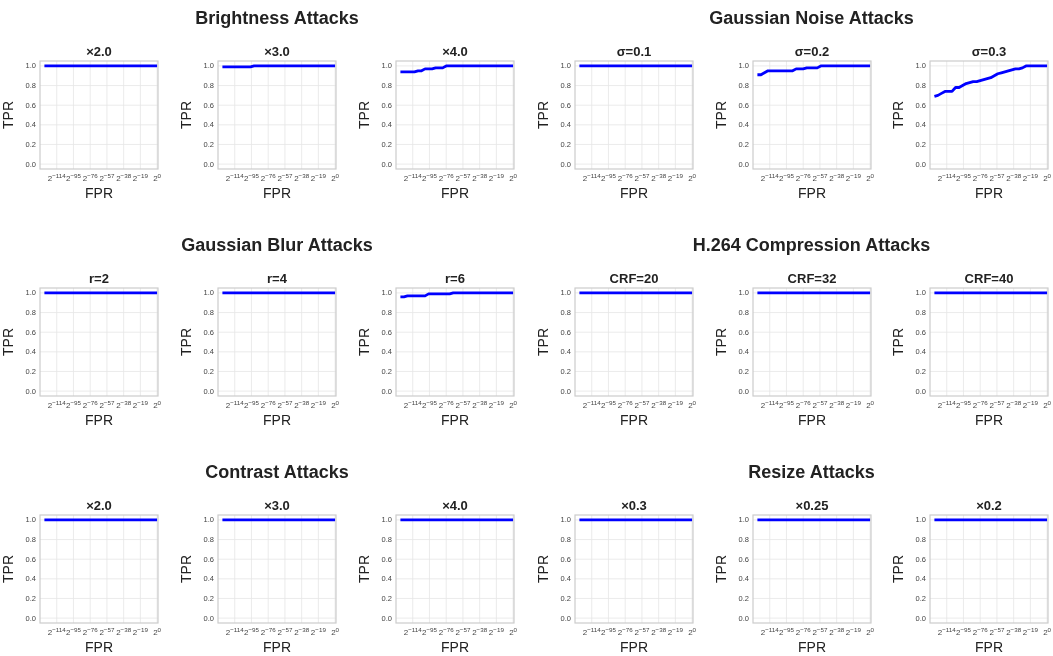 The width and height of the screenshot is (1053, 656). Describe the element at coordinates (989, 51) in the screenshot. I see `chart-title: σ=0.3` at that location.